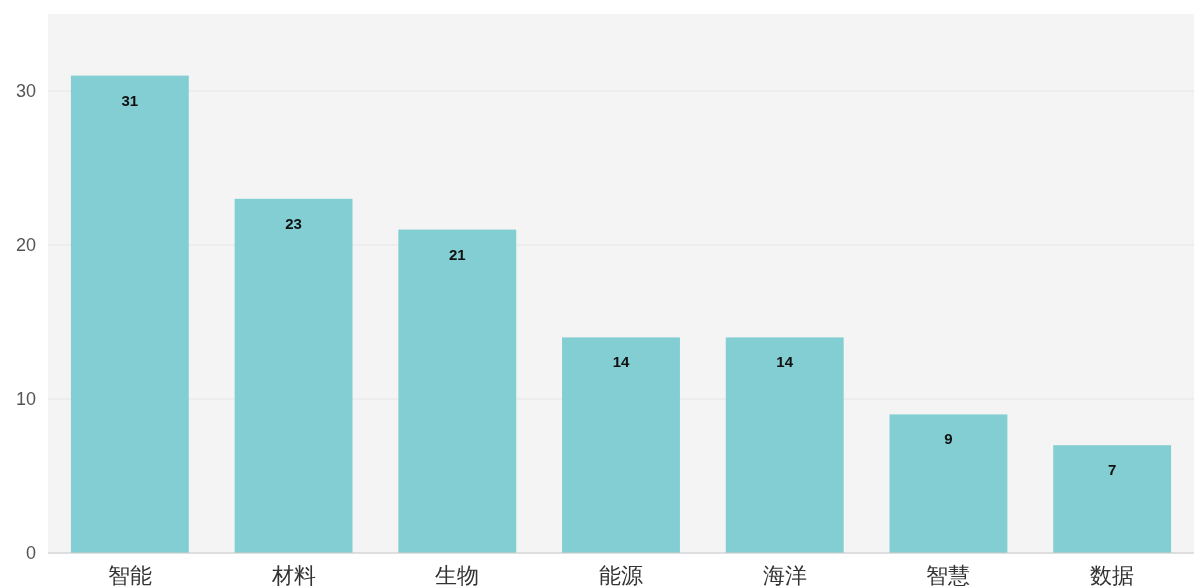  What do you see at coordinates (25, 245) in the screenshot?
I see `y-tick-label: 20` at bounding box center [25, 245].